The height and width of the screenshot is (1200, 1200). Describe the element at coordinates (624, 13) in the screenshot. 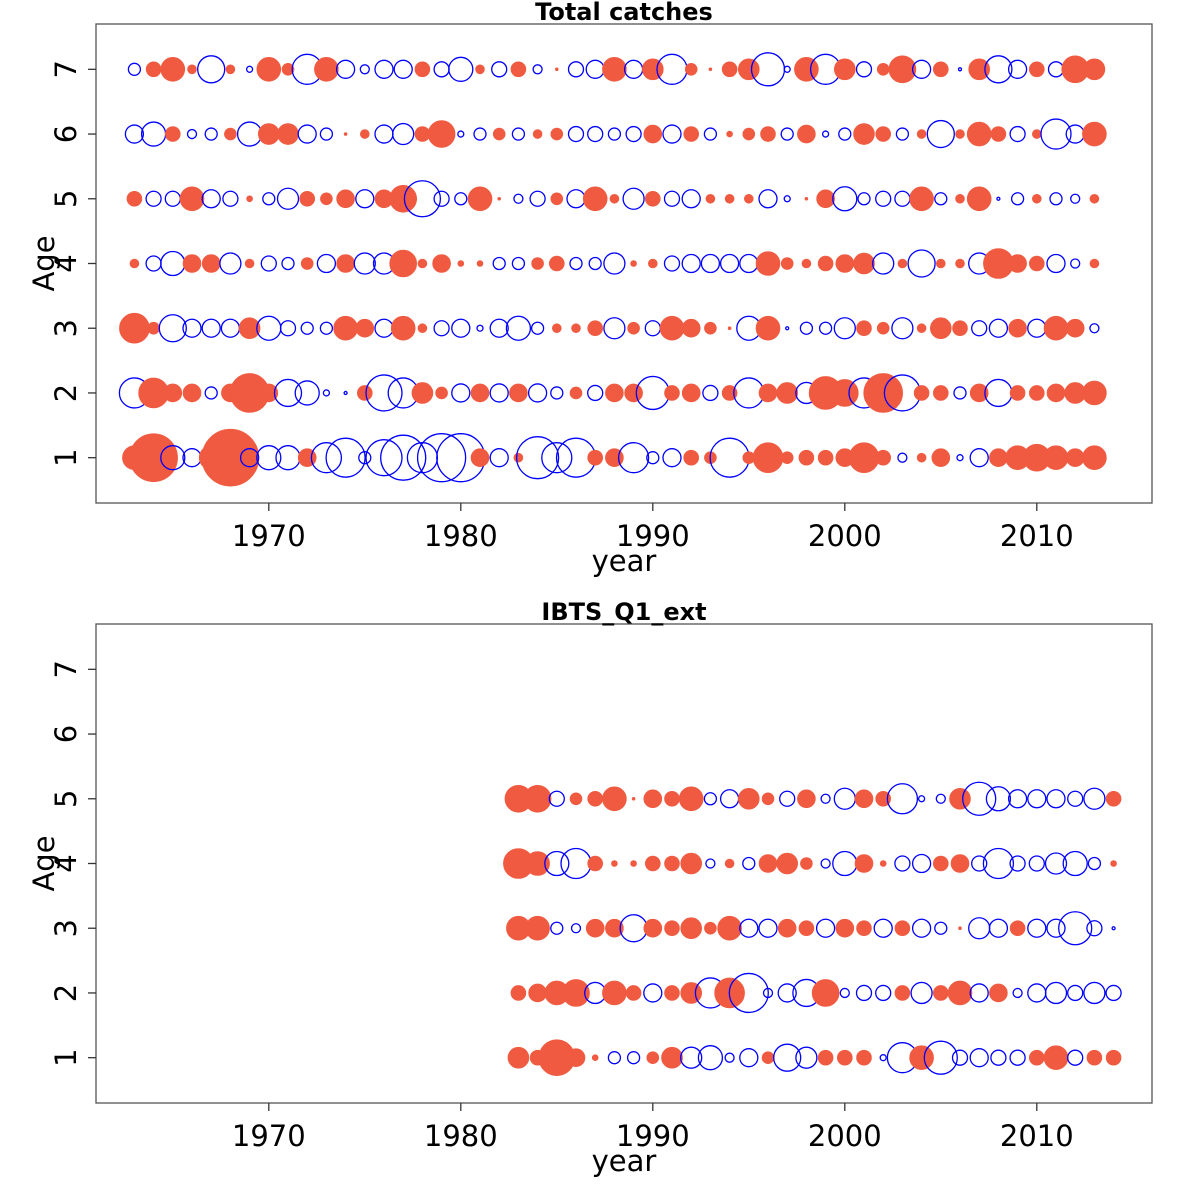

I see `chart-title: Total catches` at that location.